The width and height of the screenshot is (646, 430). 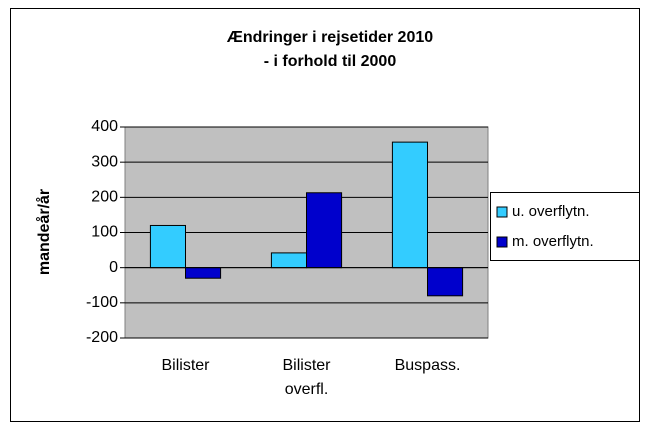 What do you see at coordinates (102, 302) in the screenshot?
I see `y-tick-label: -100` at bounding box center [102, 302].